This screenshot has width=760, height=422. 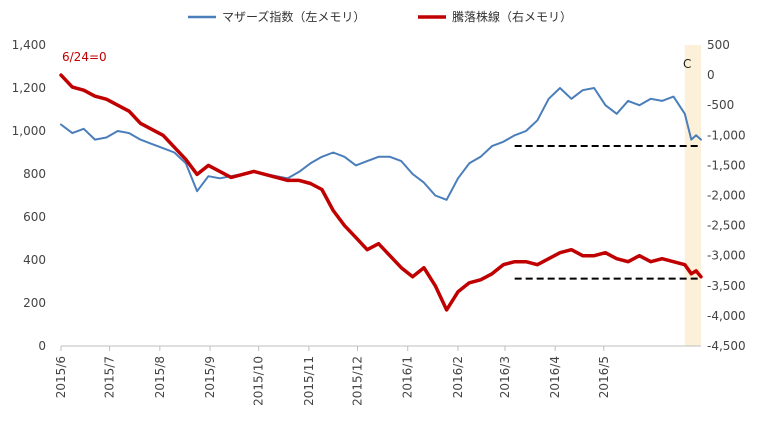 I want to click on left-tick-label: 1,200, so click(x=29, y=88).